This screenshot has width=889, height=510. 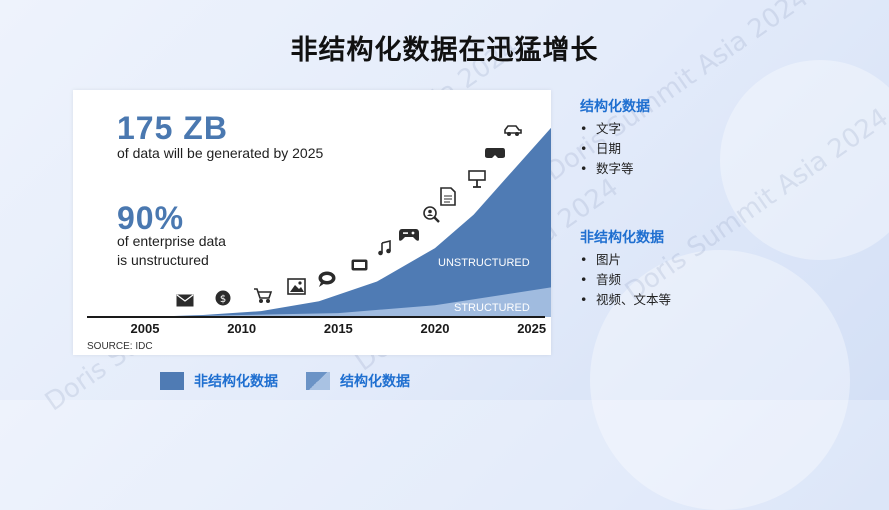 I want to click on side-item: 视频、文本等, so click(x=725, y=300).